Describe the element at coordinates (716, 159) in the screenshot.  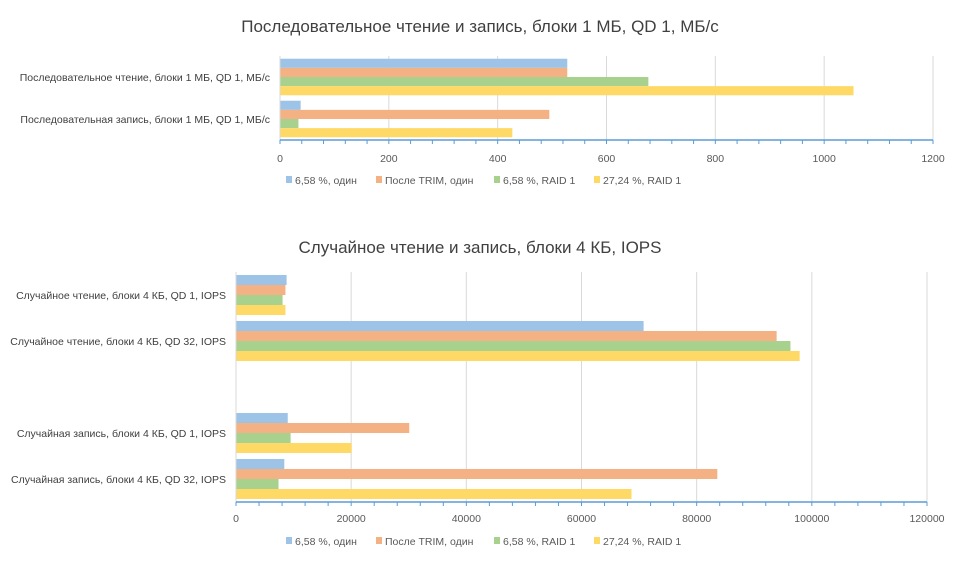
I see `x-tick-label: 800` at that location.